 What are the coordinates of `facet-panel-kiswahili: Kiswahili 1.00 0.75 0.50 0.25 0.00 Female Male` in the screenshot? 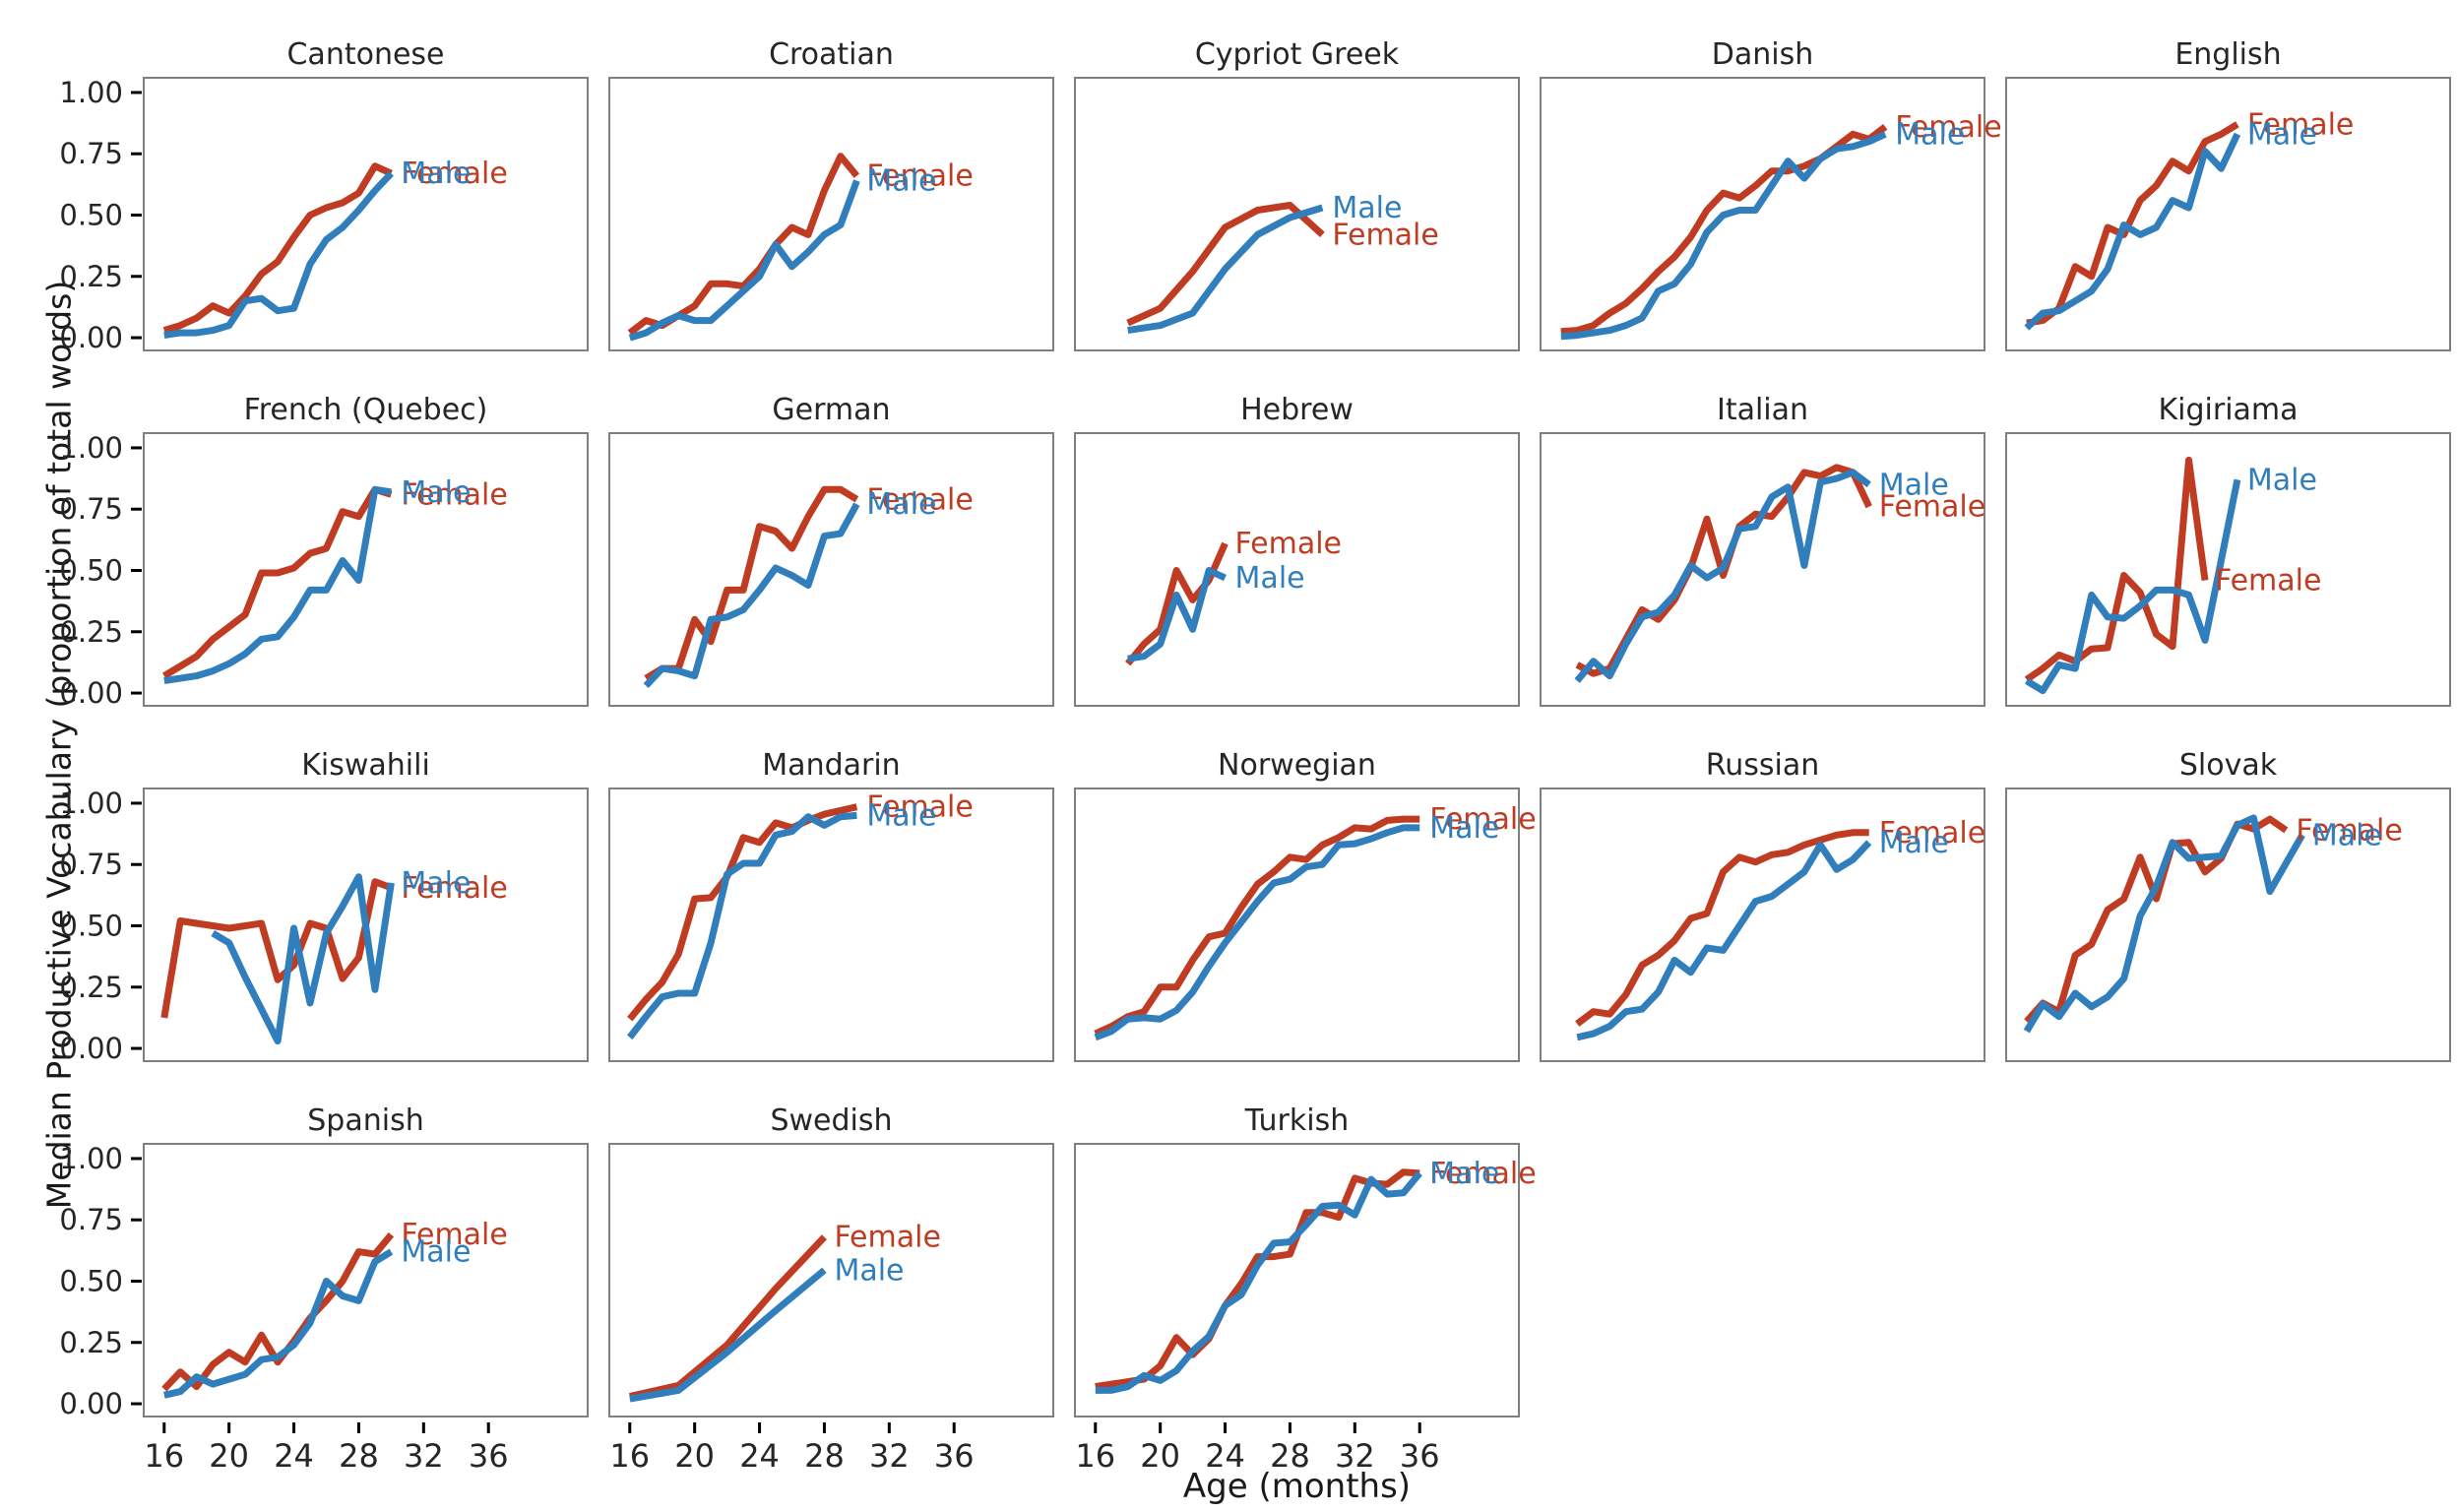 It's located at (324, 906).